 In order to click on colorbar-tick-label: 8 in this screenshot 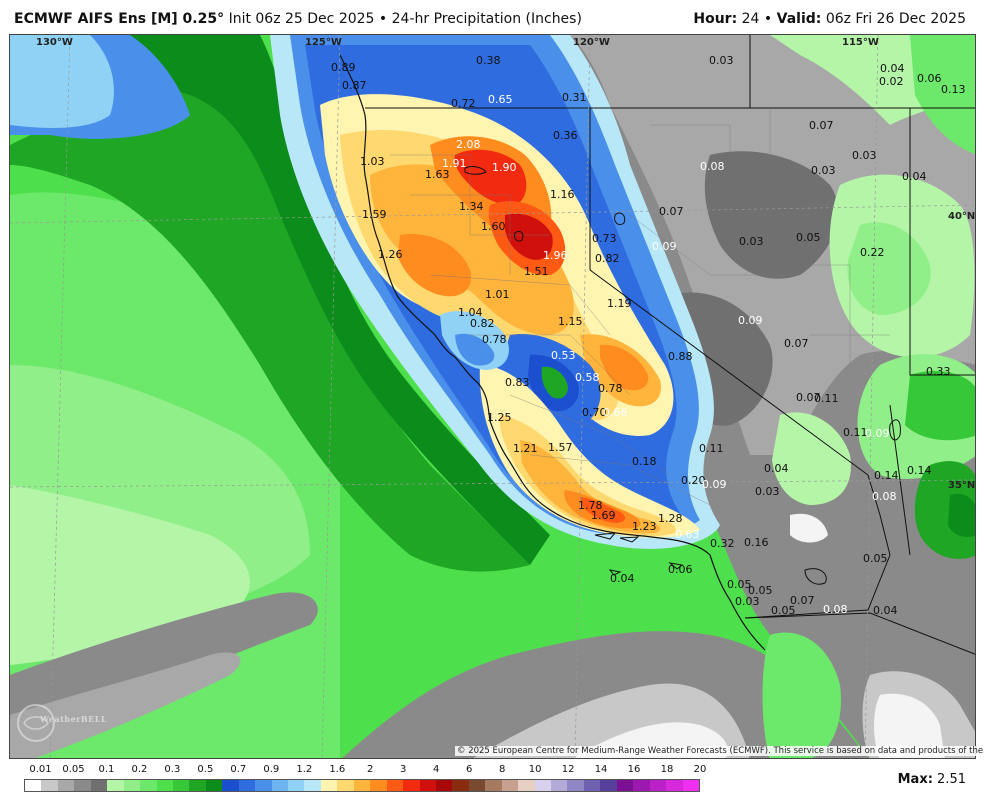, I will do `click(502, 769)`.